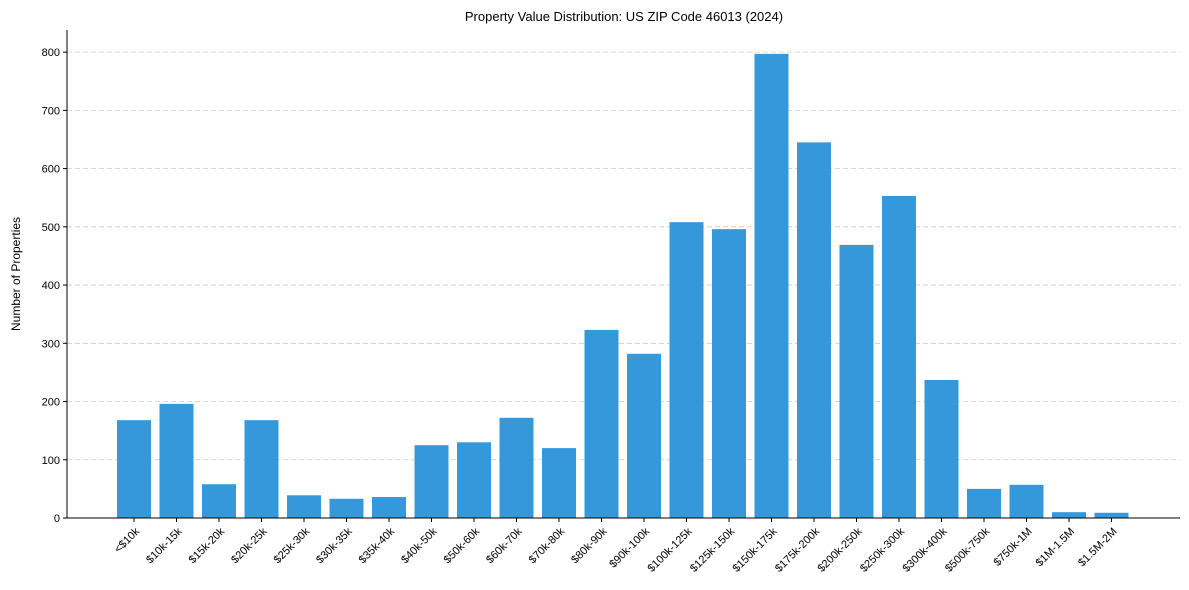 The height and width of the screenshot is (590, 1189). Describe the element at coordinates (51, 170) in the screenshot. I see `y-tick-label: 600` at that location.